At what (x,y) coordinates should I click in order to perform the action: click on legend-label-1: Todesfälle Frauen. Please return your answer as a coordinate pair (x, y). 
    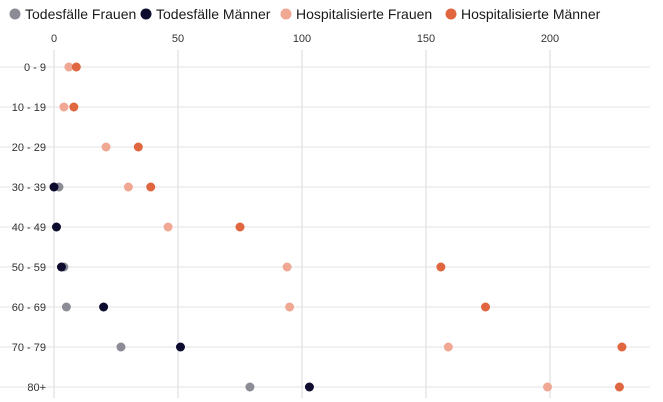
    Looking at the image, I should click on (80, 14).